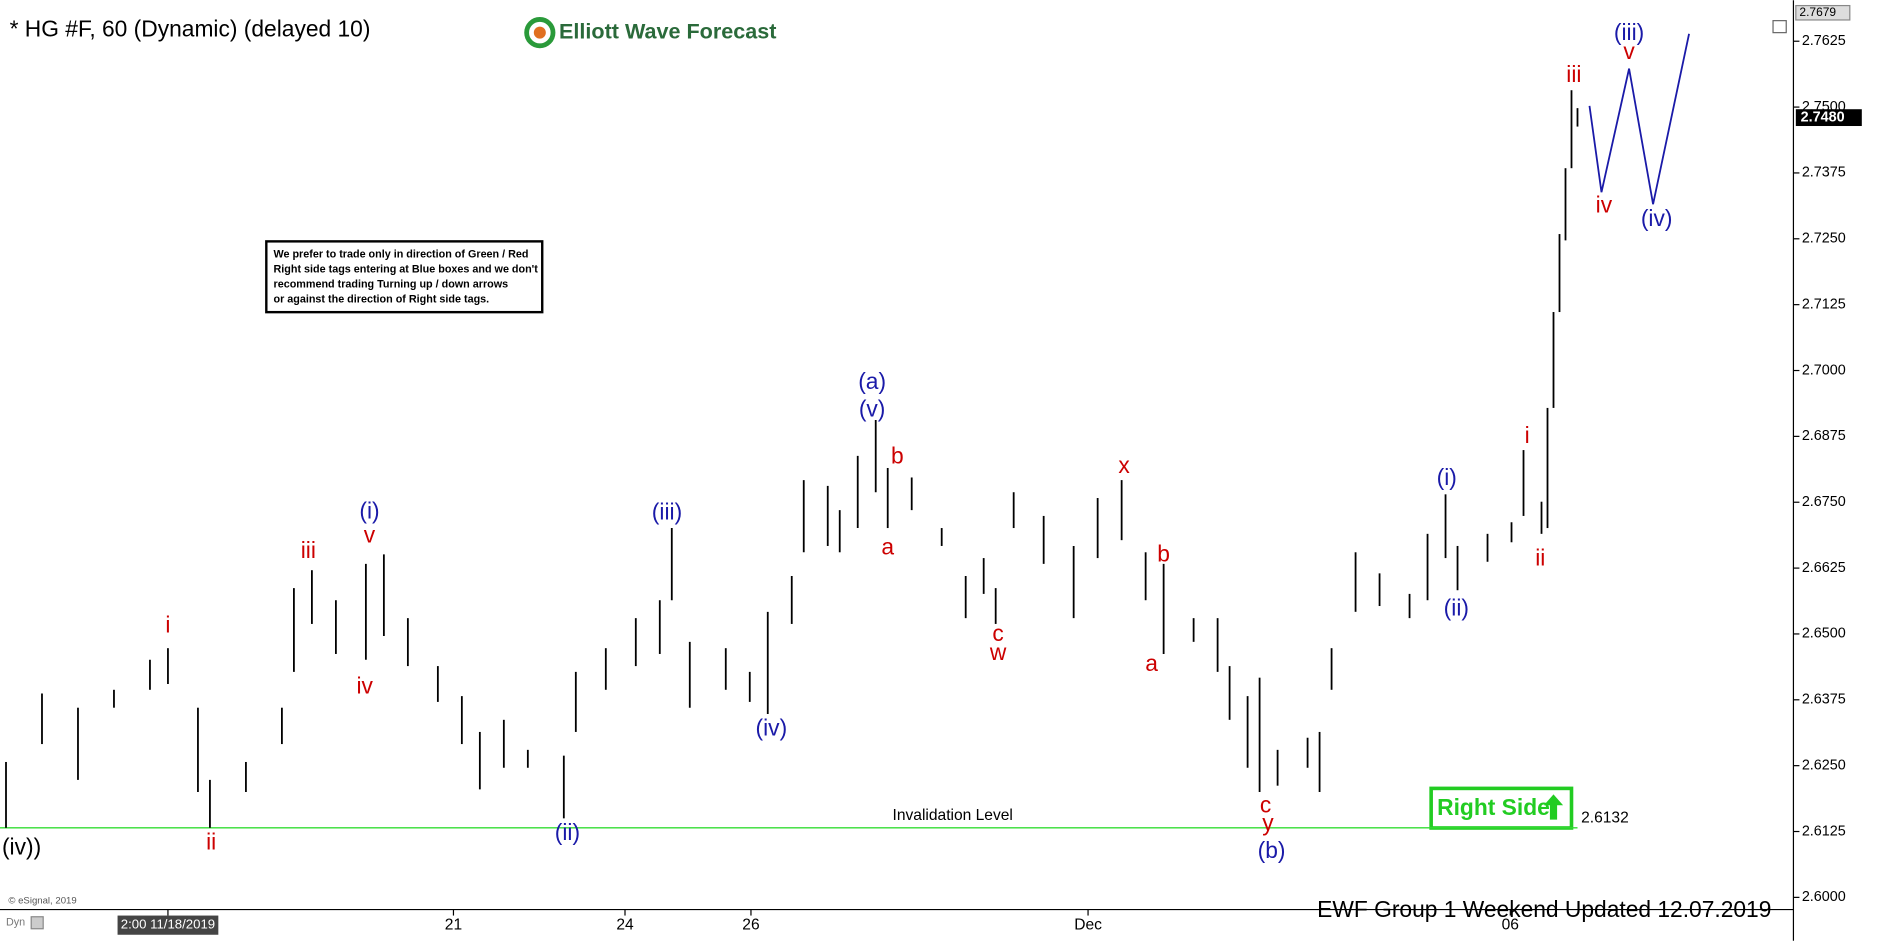 This screenshot has width=1881, height=941. Describe the element at coordinates (1824, 634) in the screenshot. I see `y-tick-label: 2.6500` at that location.